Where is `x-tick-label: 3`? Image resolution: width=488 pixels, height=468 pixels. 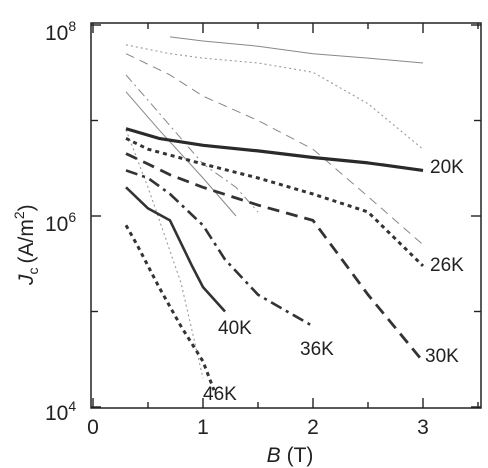 x-tick-label: 3 is located at coordinates (423, 427).